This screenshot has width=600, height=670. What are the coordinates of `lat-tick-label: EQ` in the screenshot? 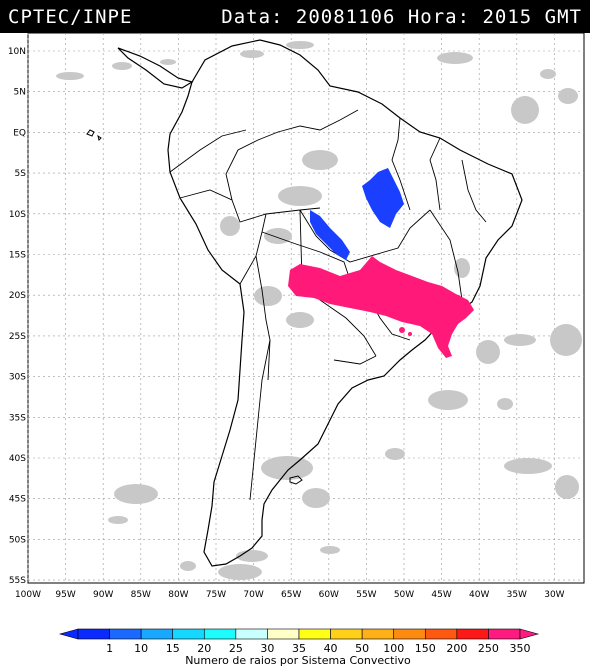 It's located at (19, 133).